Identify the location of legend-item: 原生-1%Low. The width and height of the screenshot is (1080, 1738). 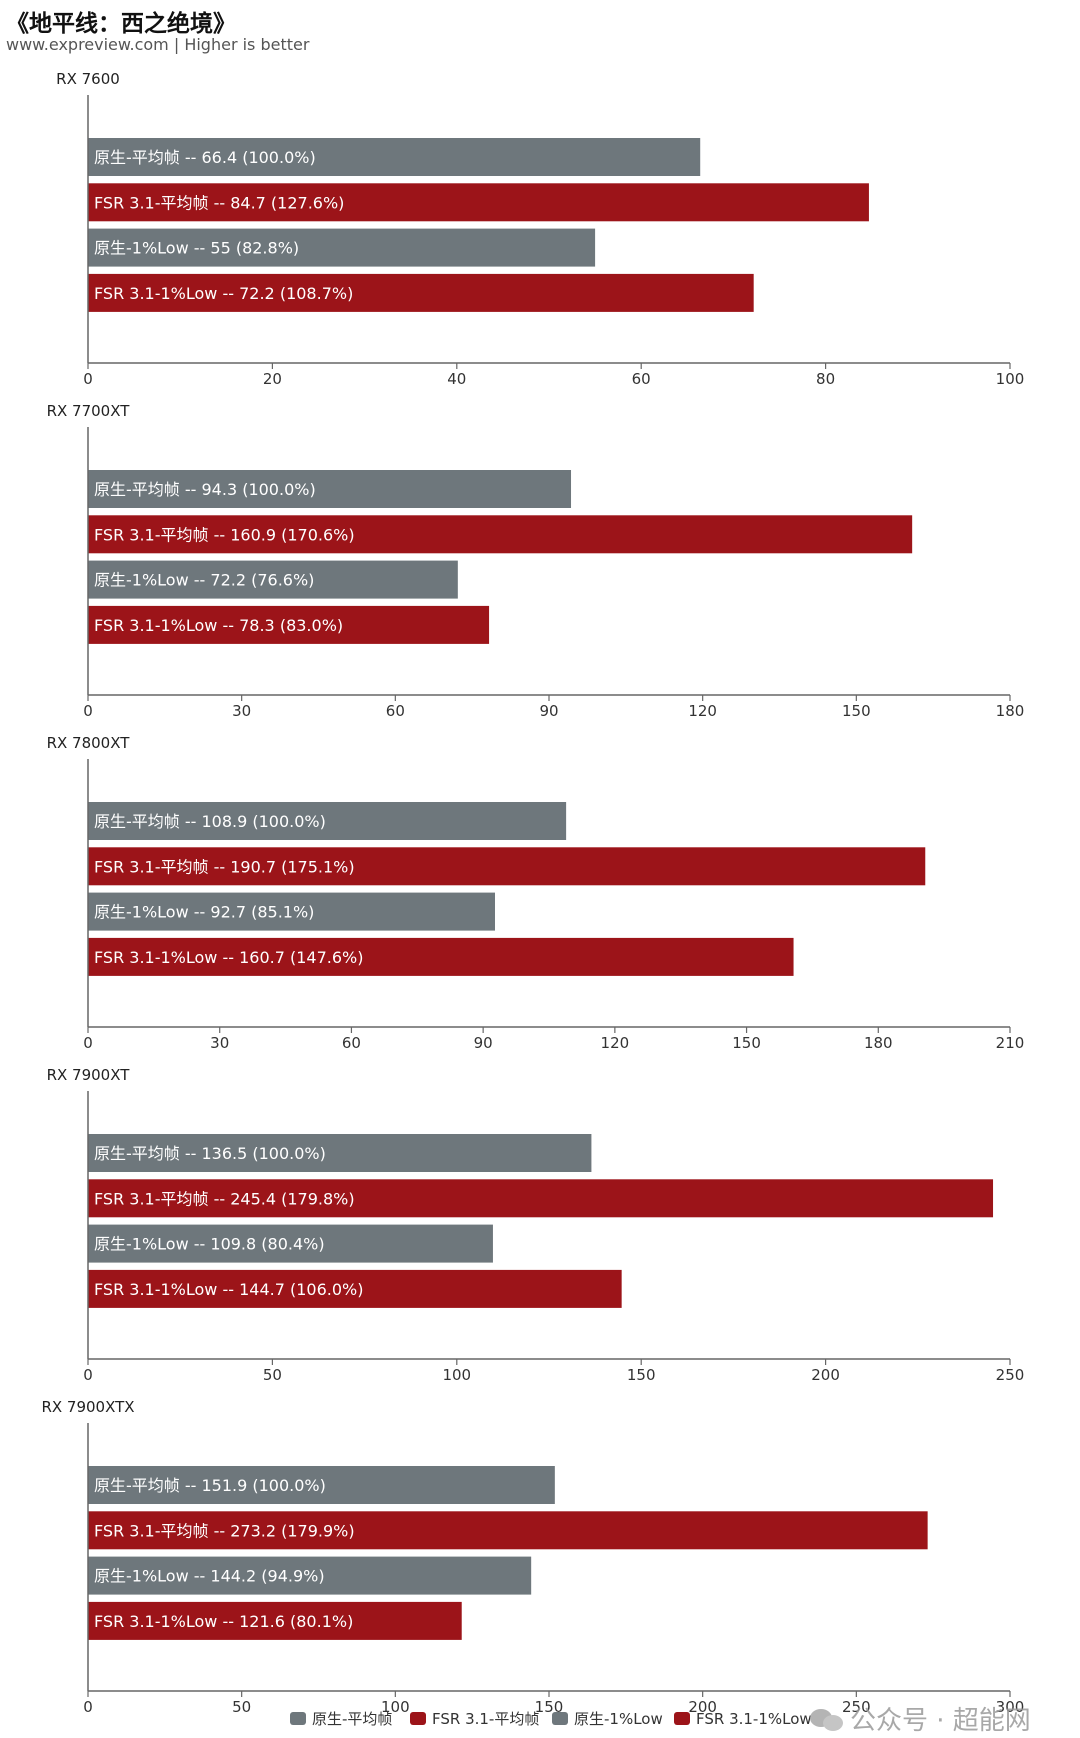
(618, 1719).